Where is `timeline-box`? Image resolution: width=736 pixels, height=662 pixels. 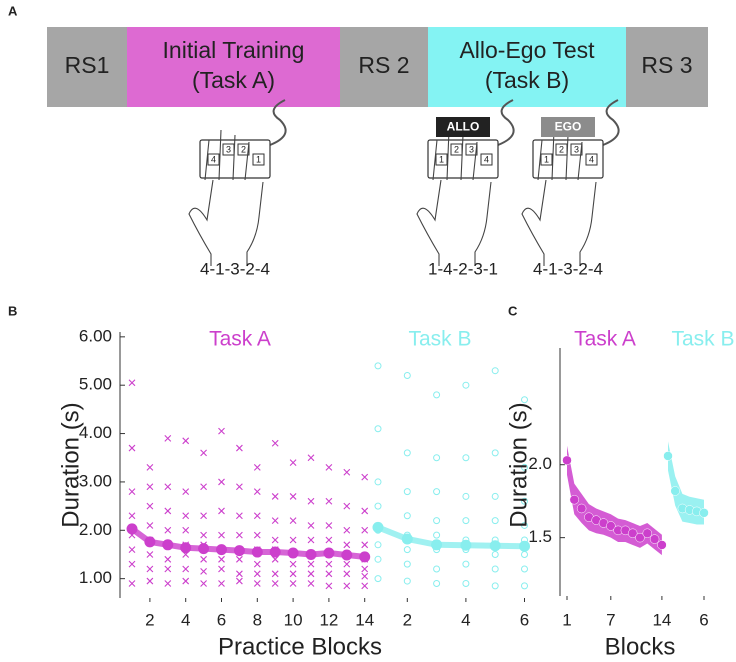
timeline-box is located at coordinates (384, 67).